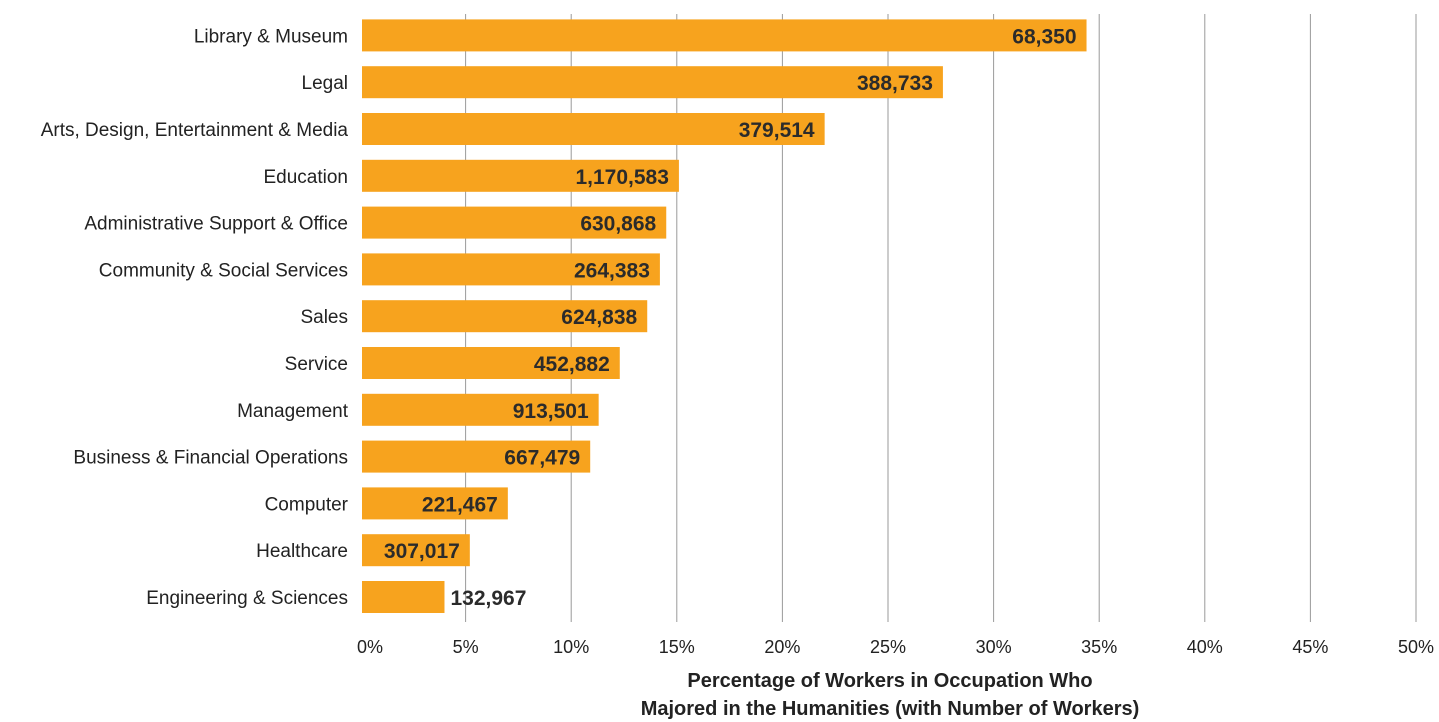 This screenshot has height=722, width=1439. Describe the element at coordinates (422, 551) in the screenshot. I see `data-label: 307,017` at that location.